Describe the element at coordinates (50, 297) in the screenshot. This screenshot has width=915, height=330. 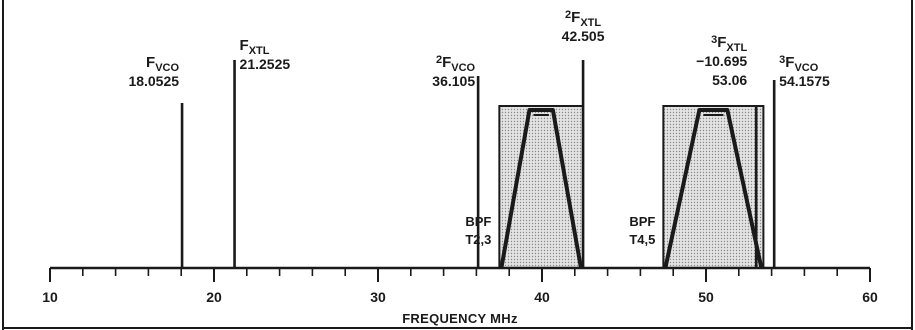
I see `tick-label-10: 10` at that location.